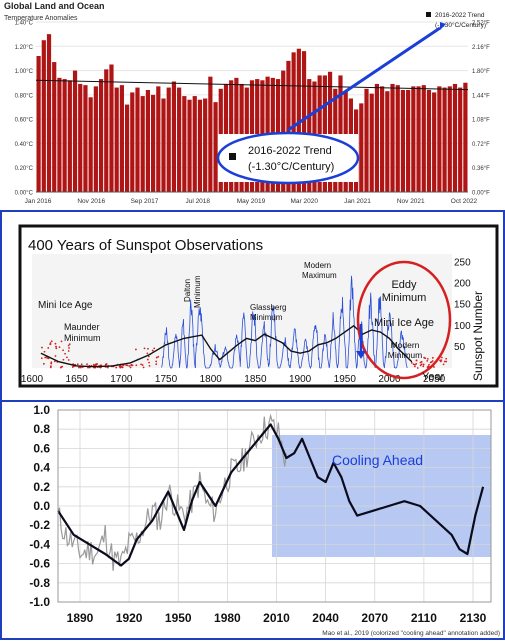  What do you see at coordinates (24, 24) in the screenshot?
I see `y-tick-left: 1.40°C` at bounding box center [24, 24].